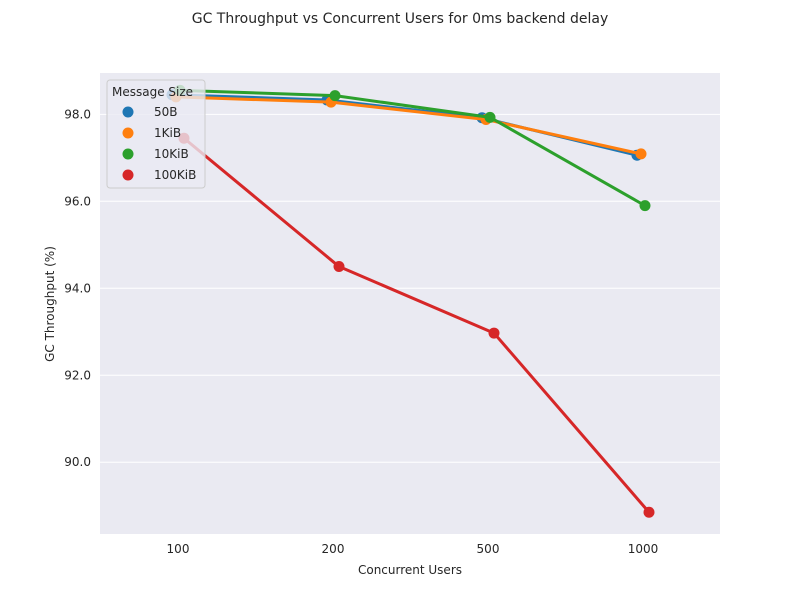 The height and width of the screenshot is (600, 800). I want to click on y-tick-label: 94.0, so click(77, 288).